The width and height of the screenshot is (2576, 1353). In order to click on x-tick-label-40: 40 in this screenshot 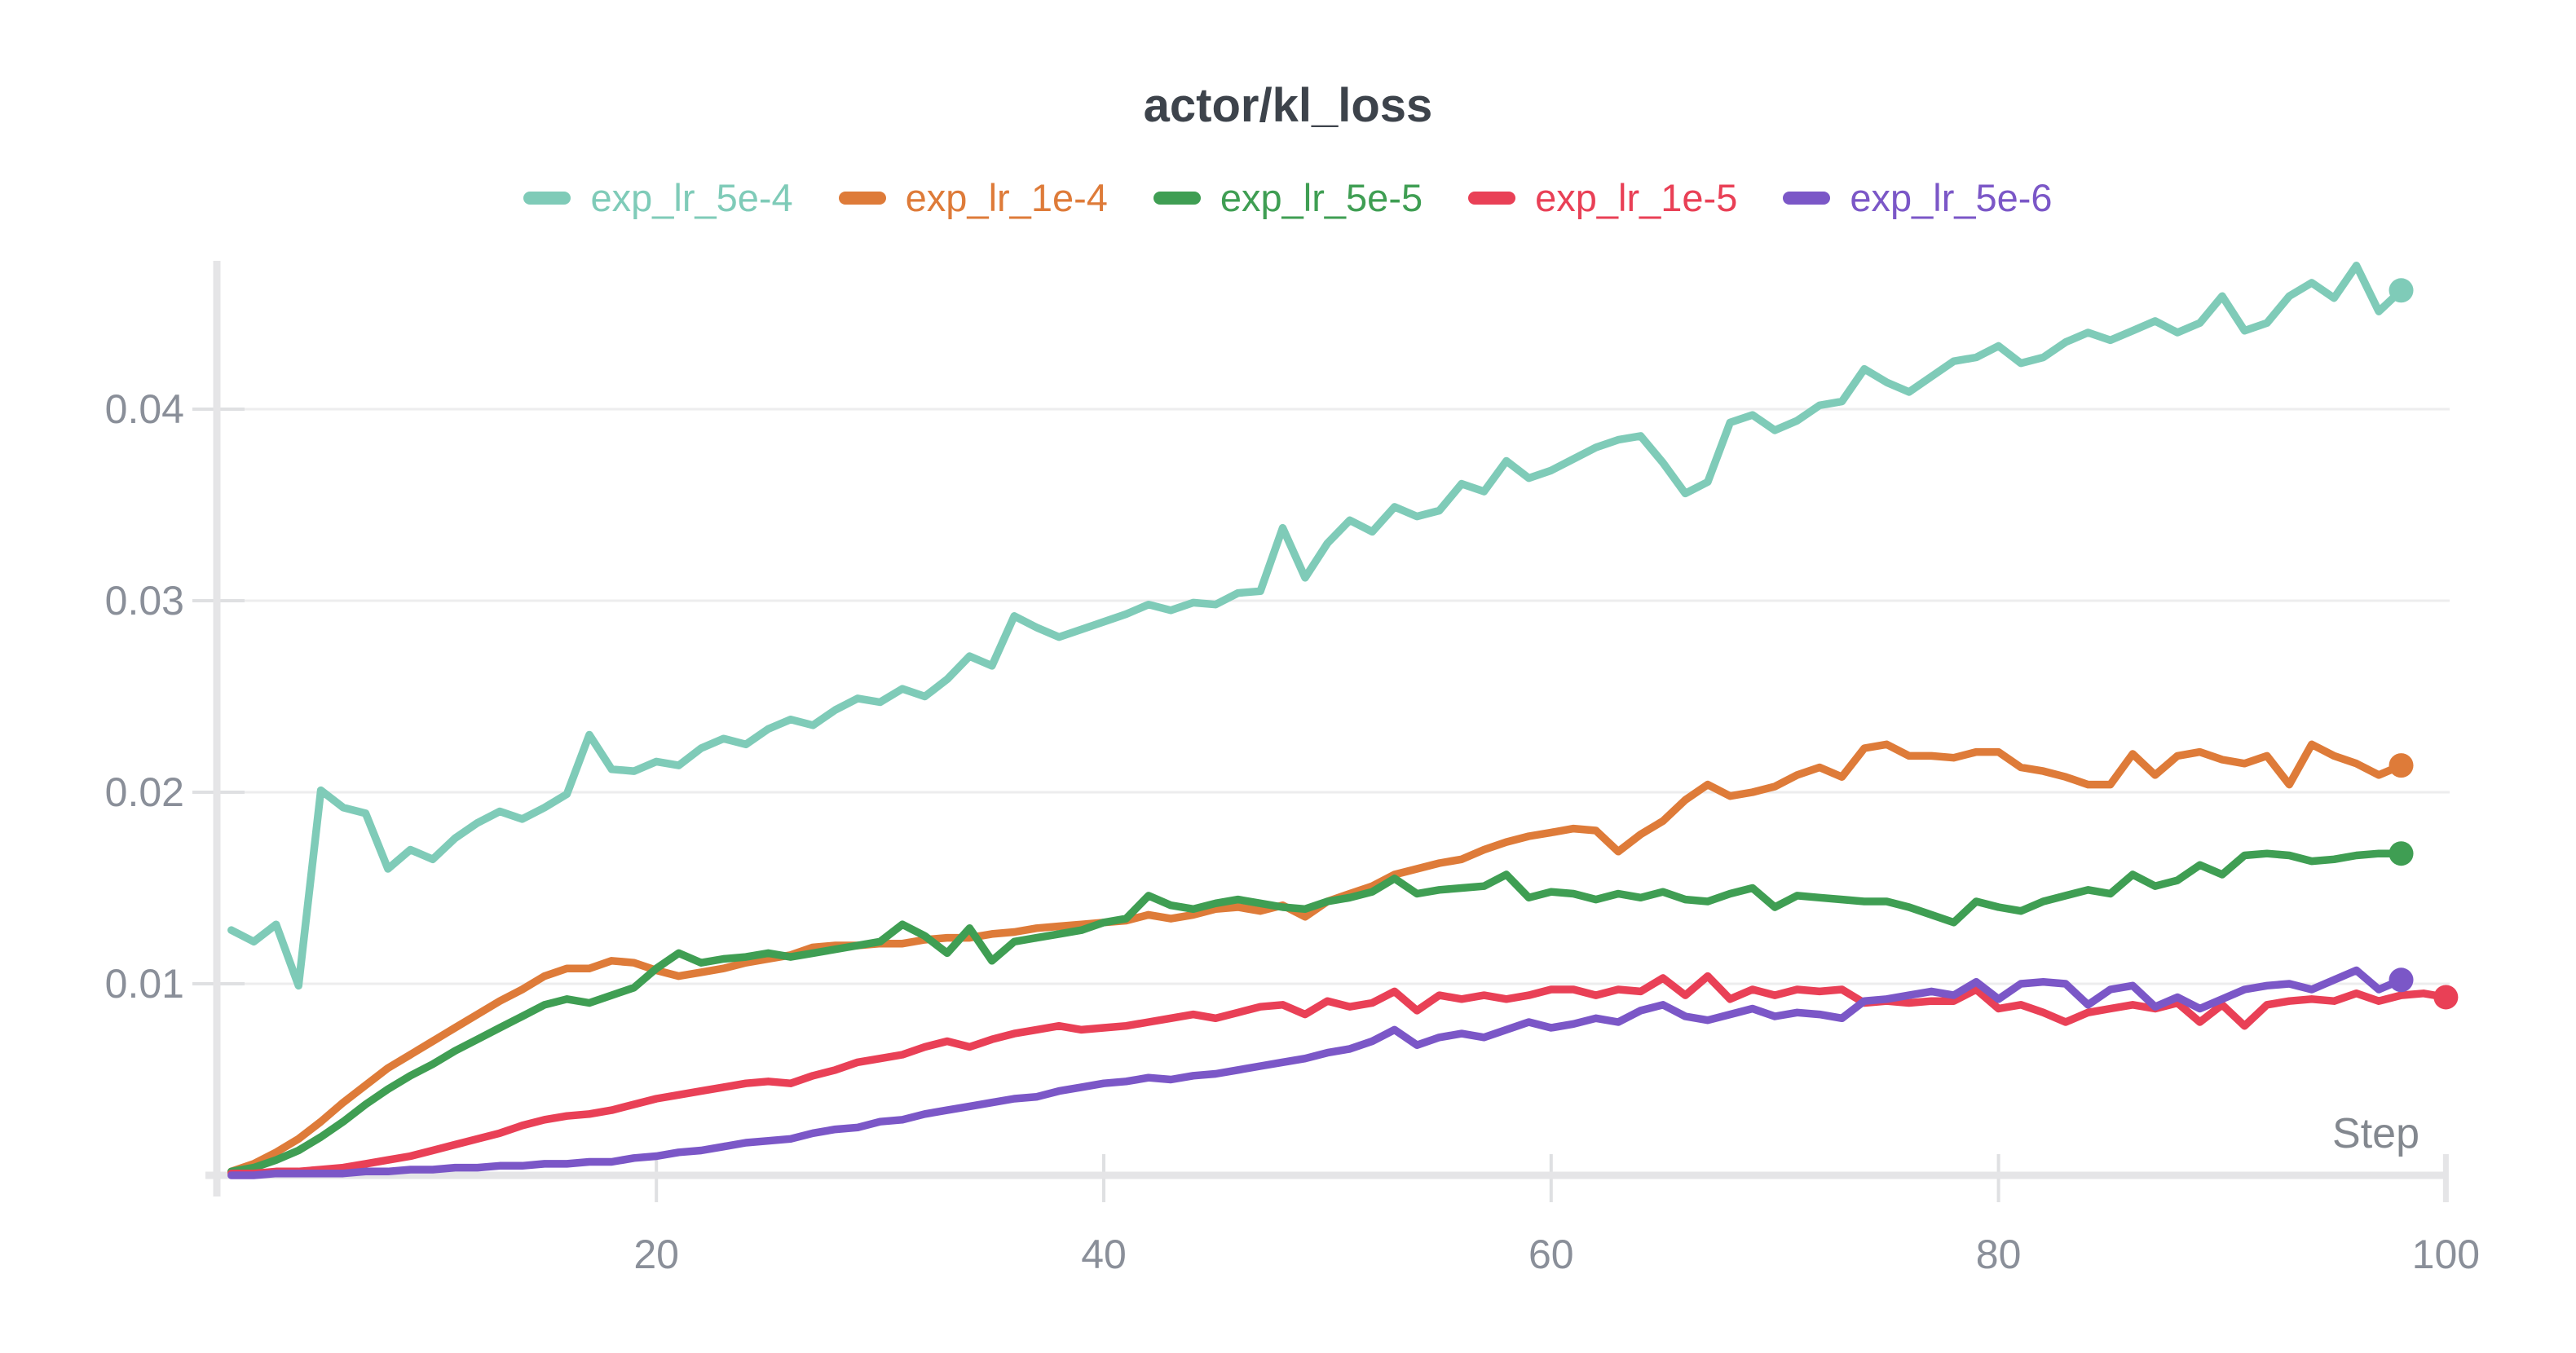, I will do `click(1104, 1254)`.